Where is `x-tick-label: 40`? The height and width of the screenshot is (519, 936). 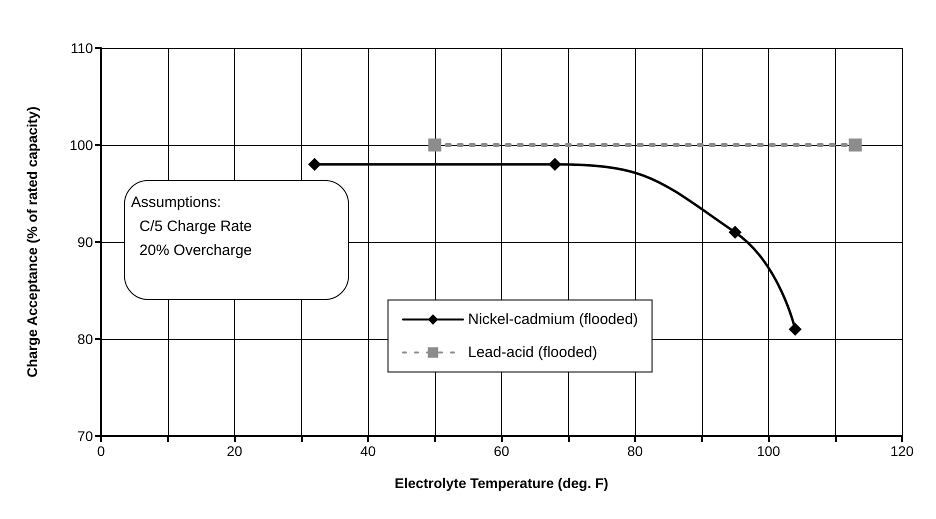
x-tick-label: 40 is located at coordinates (368, 451).